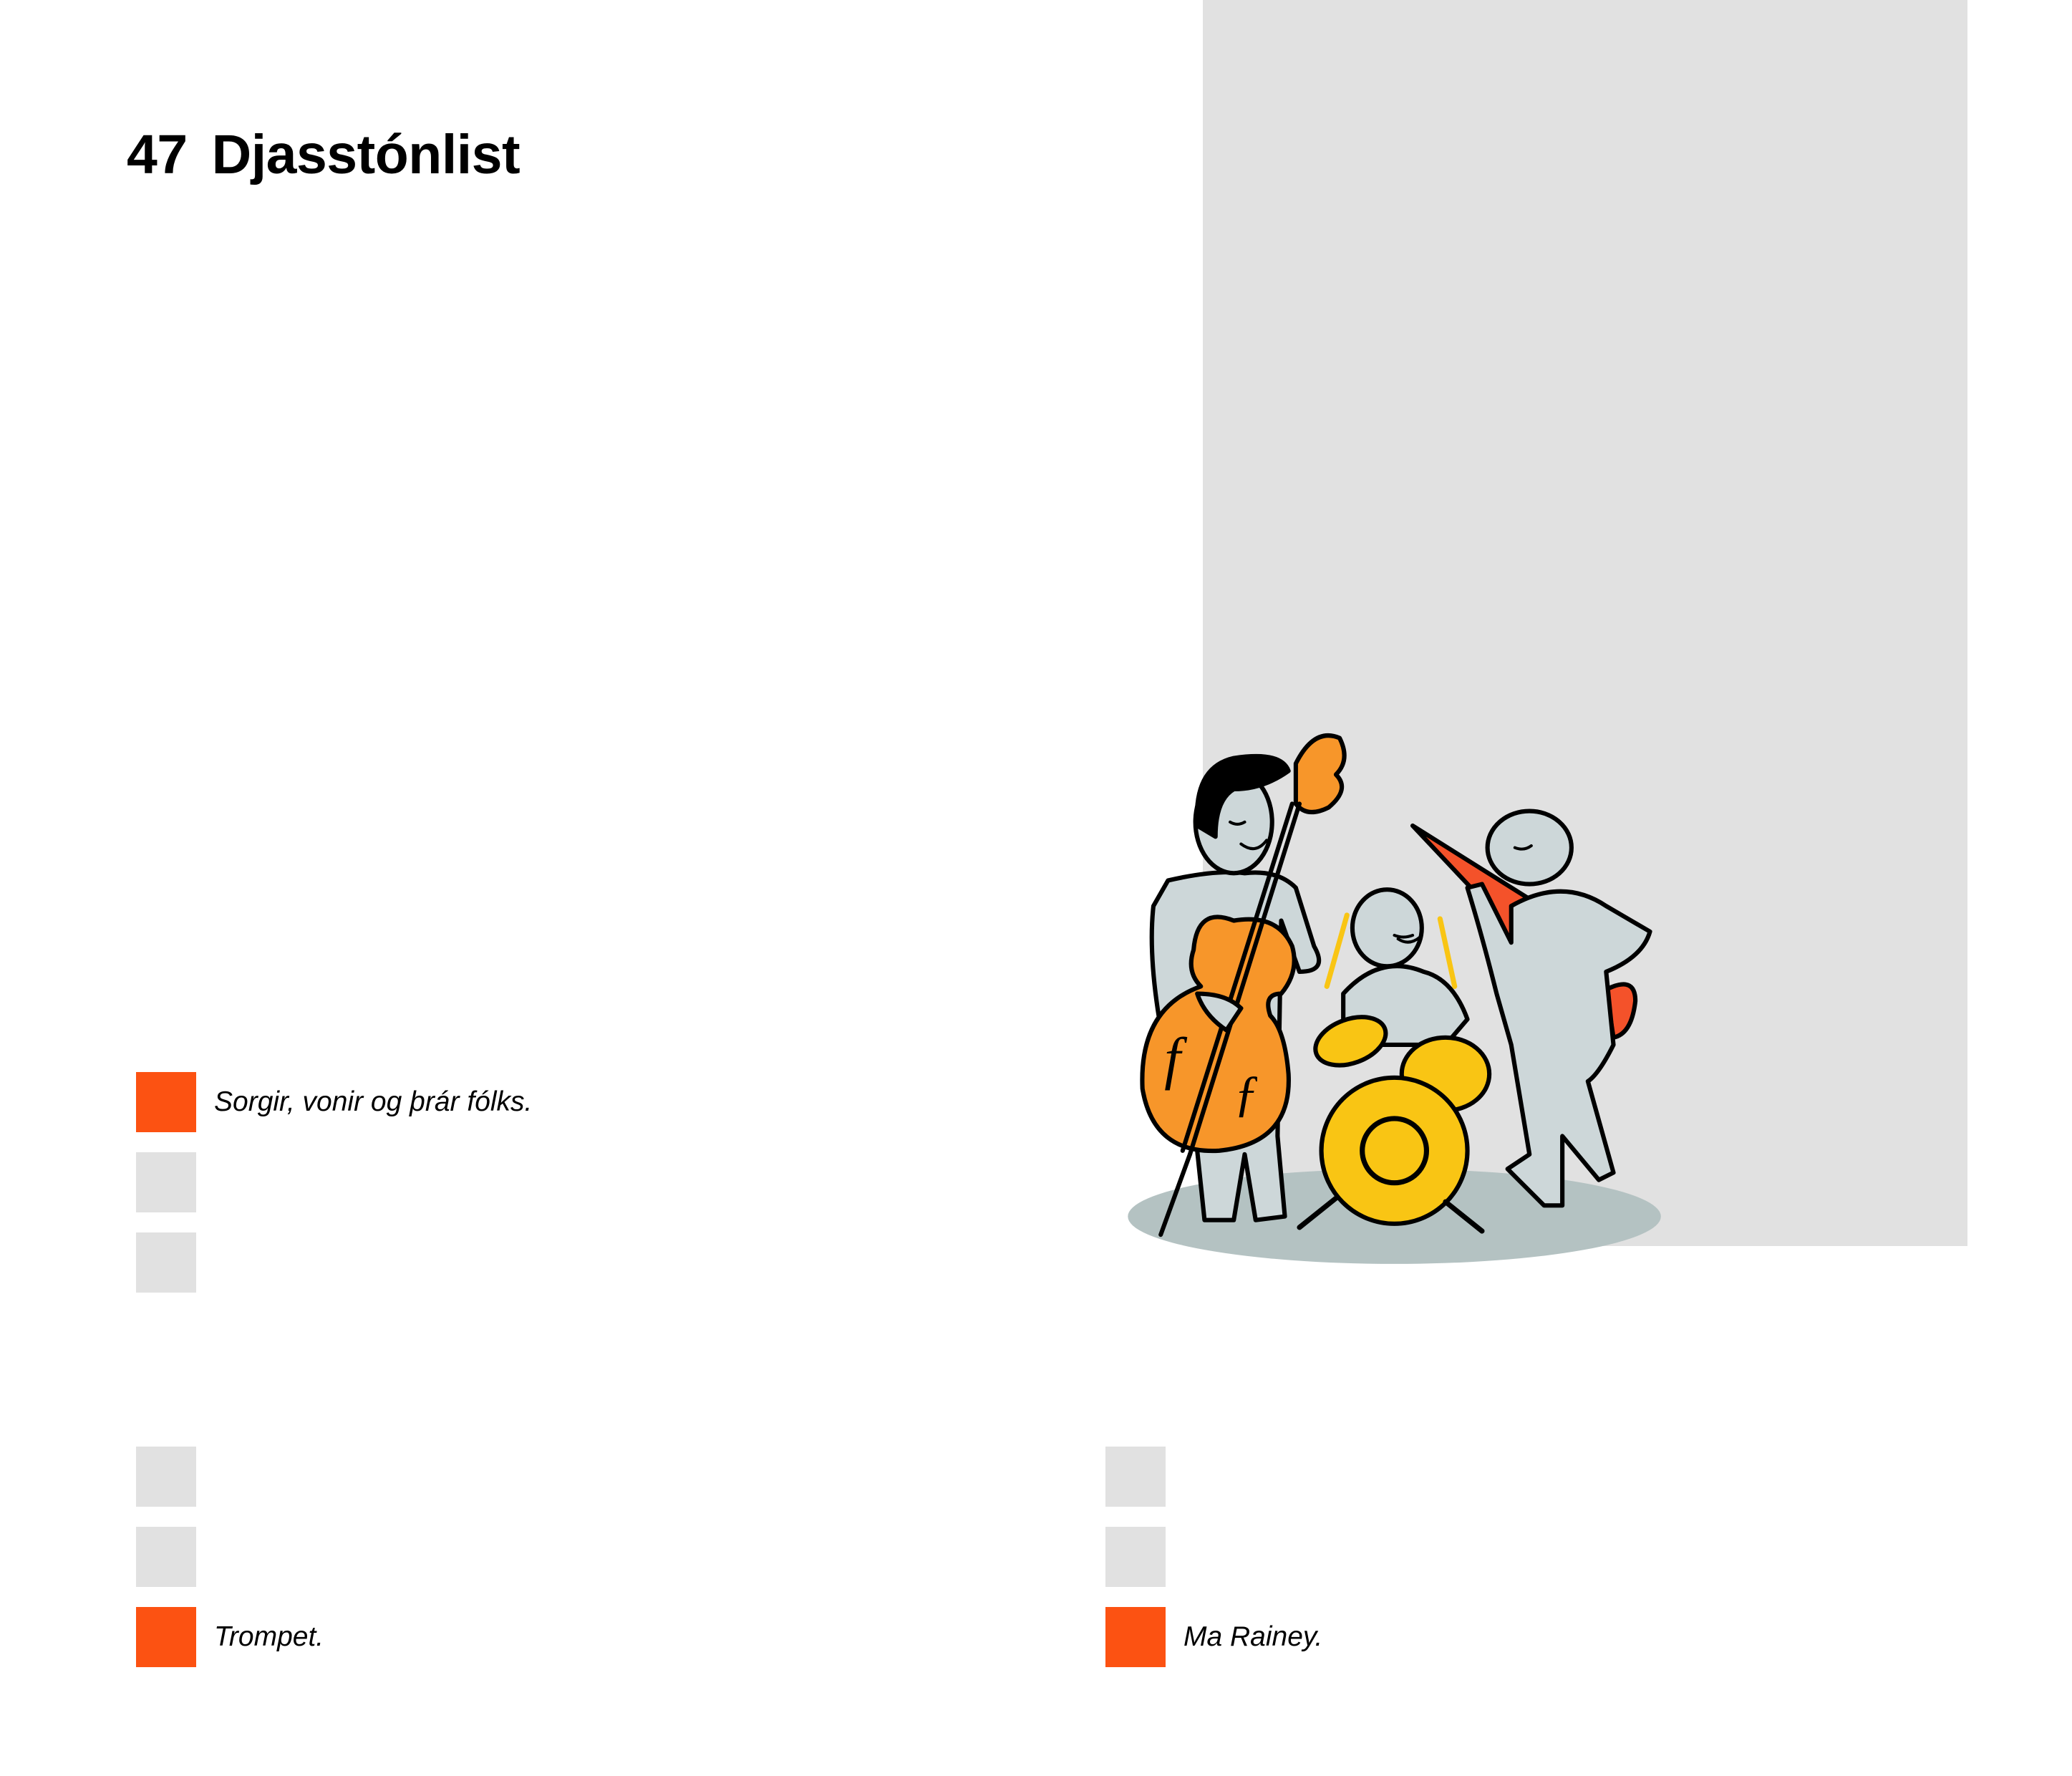  What do you see at coordinates (1350, 1041) in the screenshot?
I see `cymbal` at bounding box center [1350, 1041].